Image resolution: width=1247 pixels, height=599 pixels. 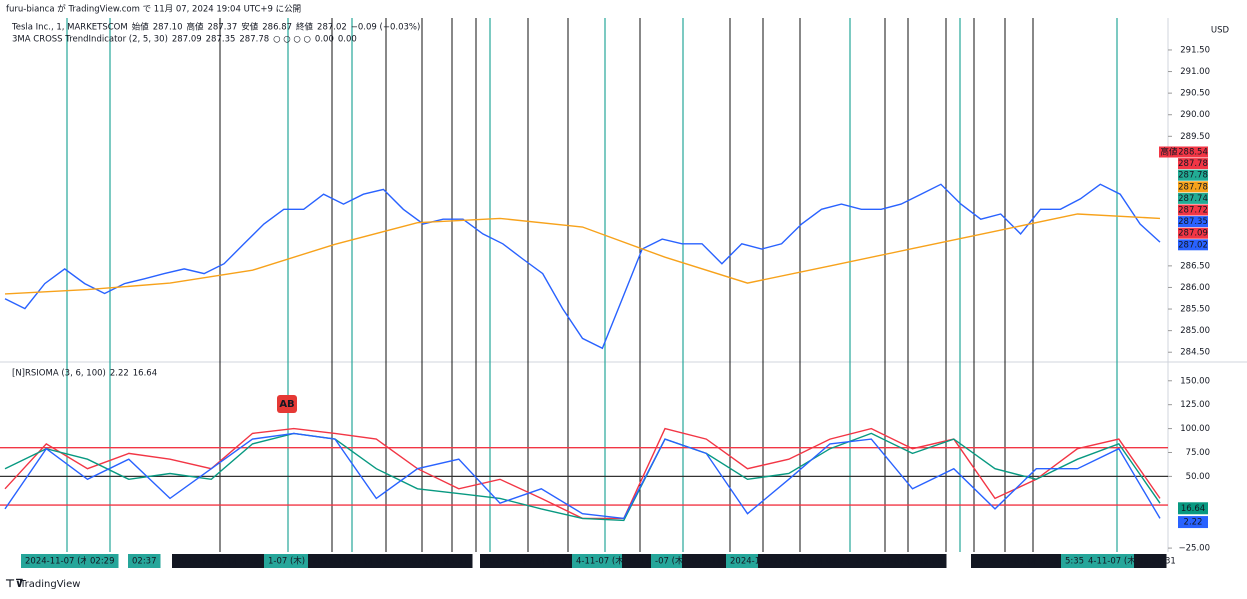 What do you see at coordinates (49, 584) in the screenshot?
I see `footer-brand: TradingView` at bounding box center [49, 584].